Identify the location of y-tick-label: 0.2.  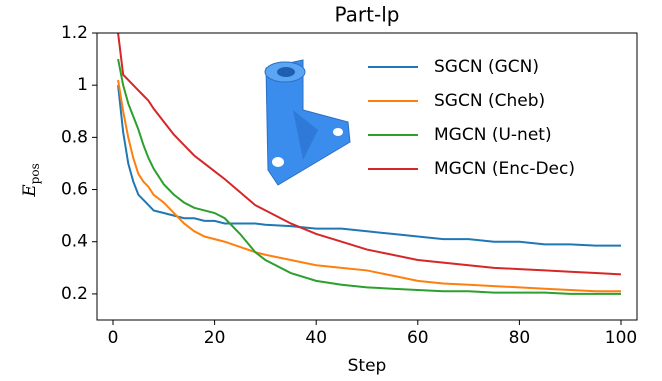
(74, 294).